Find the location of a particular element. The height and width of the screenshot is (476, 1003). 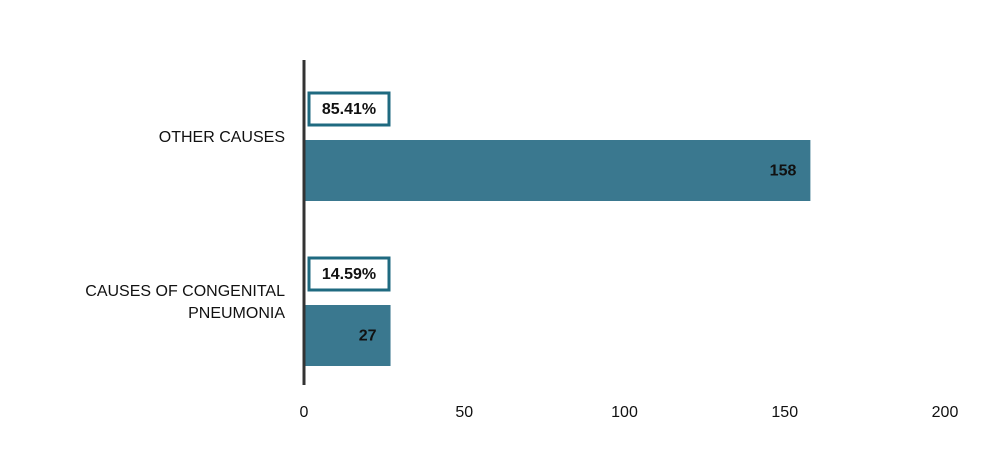

x-tick-label: 100 is located at coordinates (624, 412).